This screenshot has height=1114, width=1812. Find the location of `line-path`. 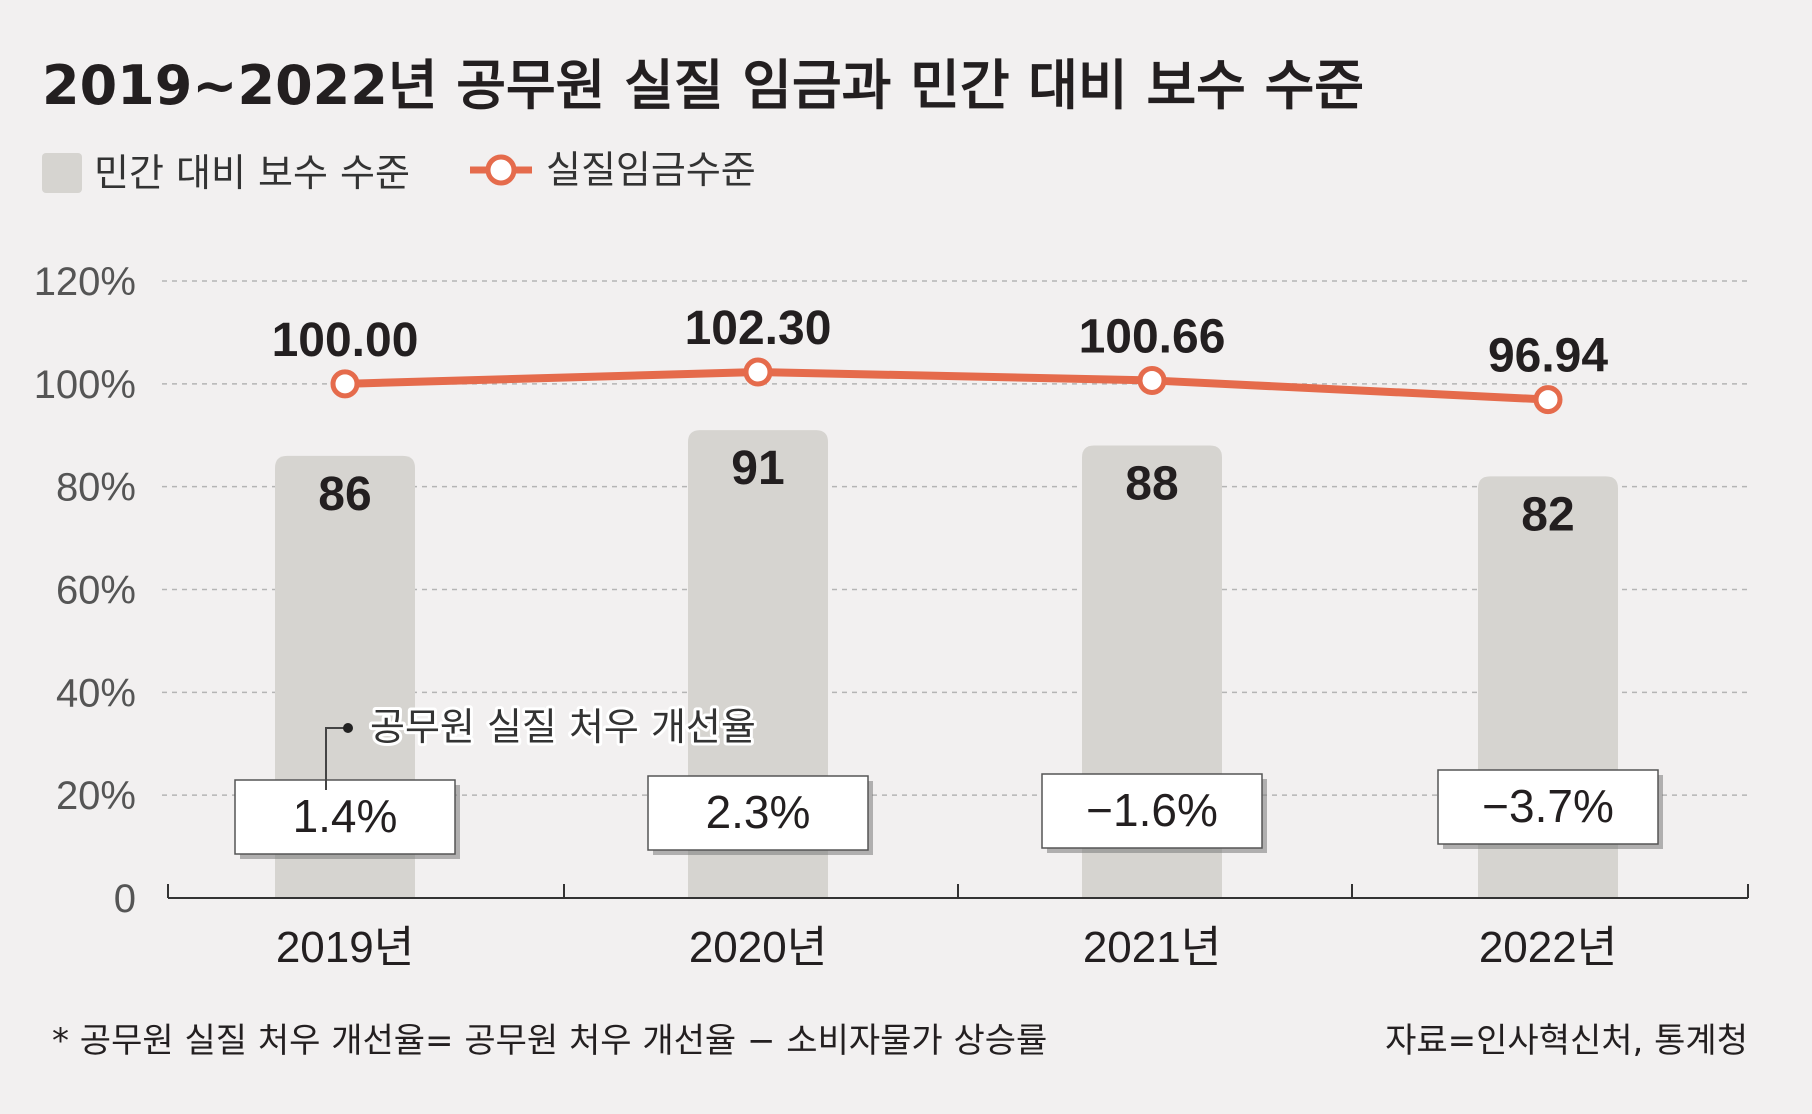

line-path is located at coordinates (946, 386).